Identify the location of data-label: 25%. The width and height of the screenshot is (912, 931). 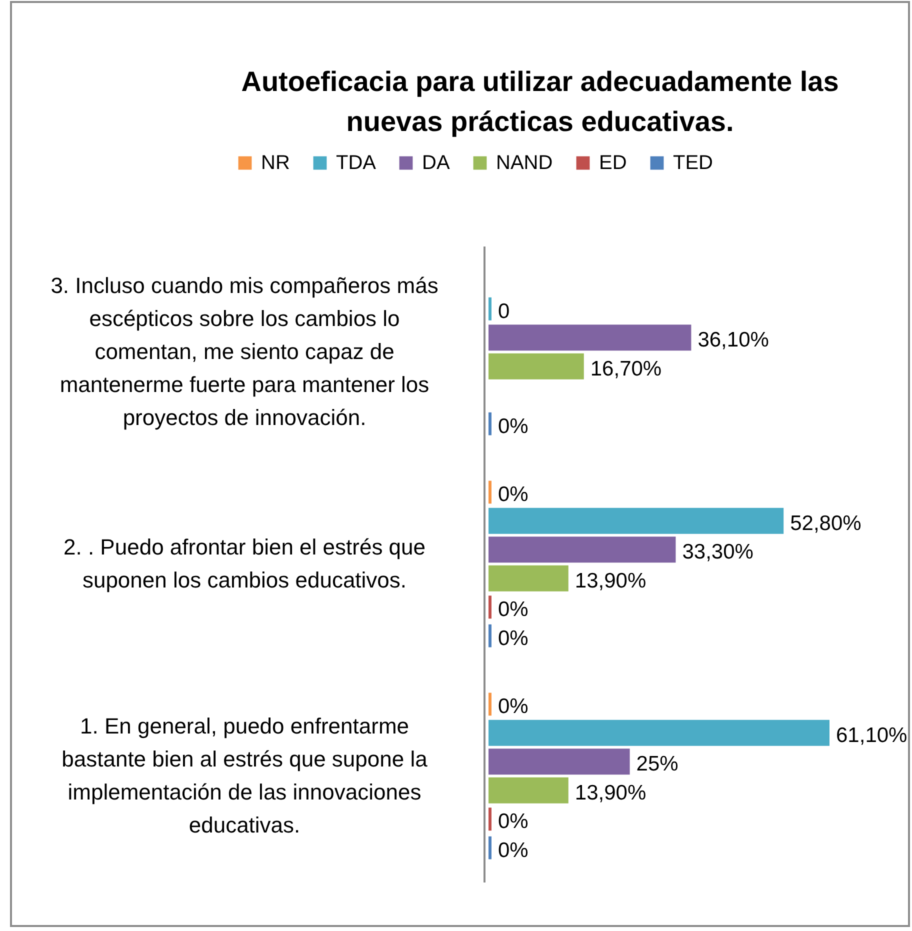
(657, 764).